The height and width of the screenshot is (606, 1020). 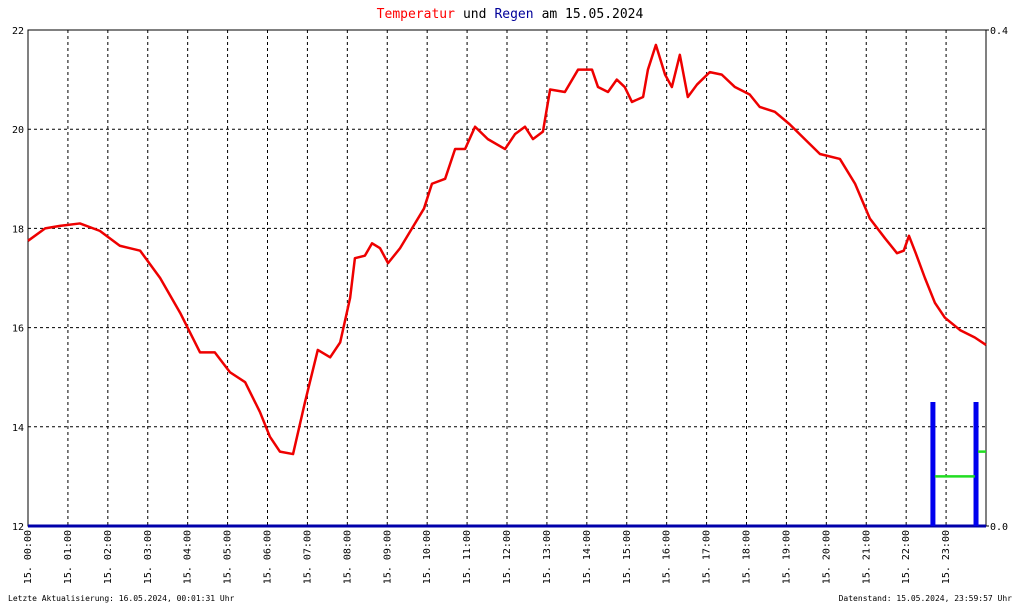 I want to click on x-tick-label: 15. 00:00, so click(x=28, y=557).